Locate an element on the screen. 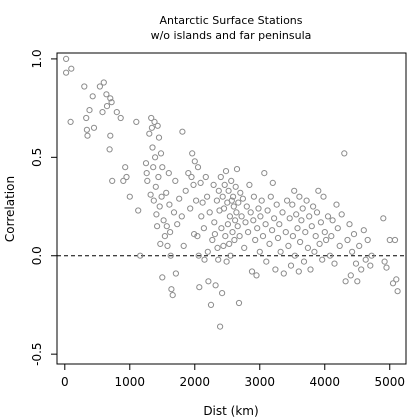 This screenshot has width=420, height=420. y-tick-label: 0.5 is located at coordinates (37, 157).